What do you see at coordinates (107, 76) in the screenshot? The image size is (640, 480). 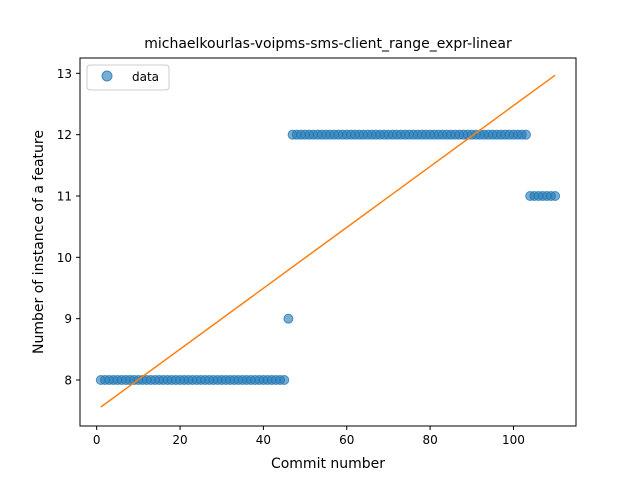 I see `legend-marker` at bounding box center [107, 76].